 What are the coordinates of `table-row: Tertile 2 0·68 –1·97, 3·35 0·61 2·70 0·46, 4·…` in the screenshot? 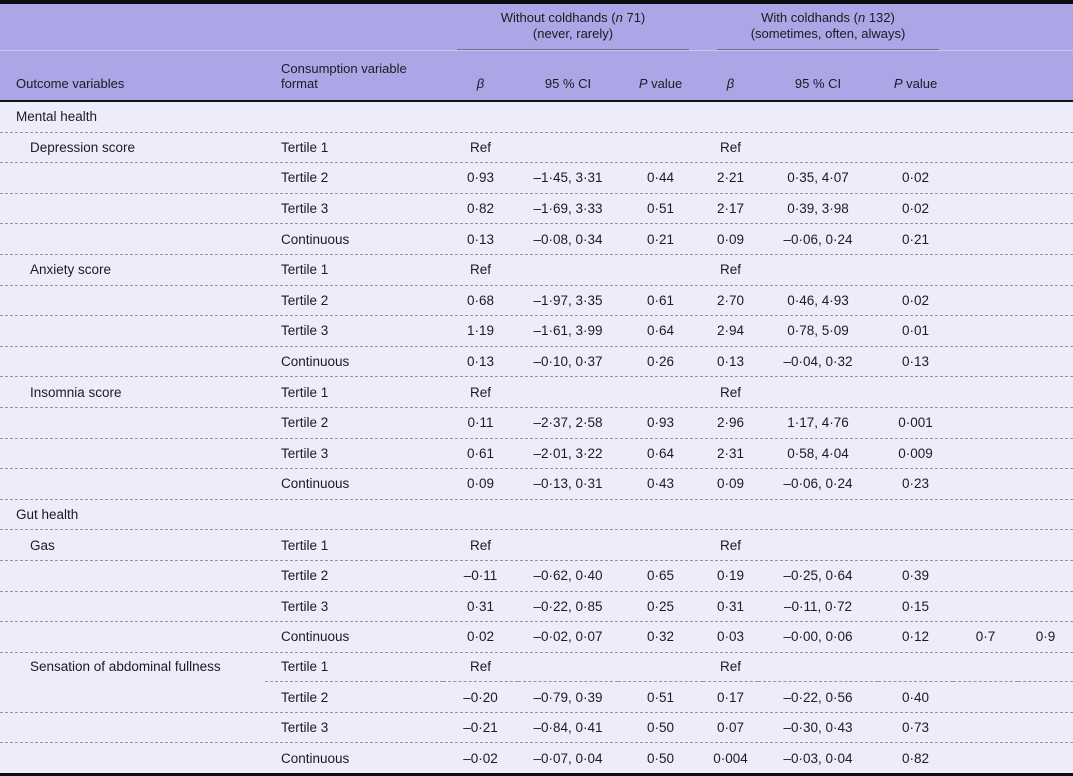 It's located at (536, 301).